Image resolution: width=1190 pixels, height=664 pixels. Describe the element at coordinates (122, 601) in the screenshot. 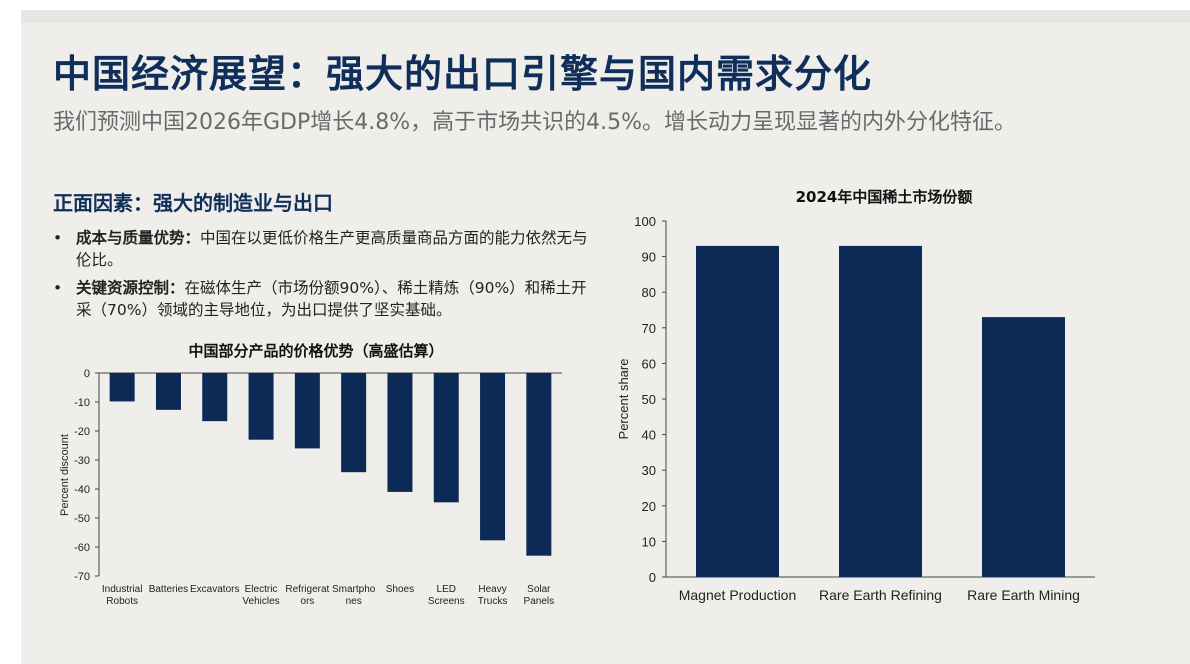

I see `x-tick-label: Robots` at that location.